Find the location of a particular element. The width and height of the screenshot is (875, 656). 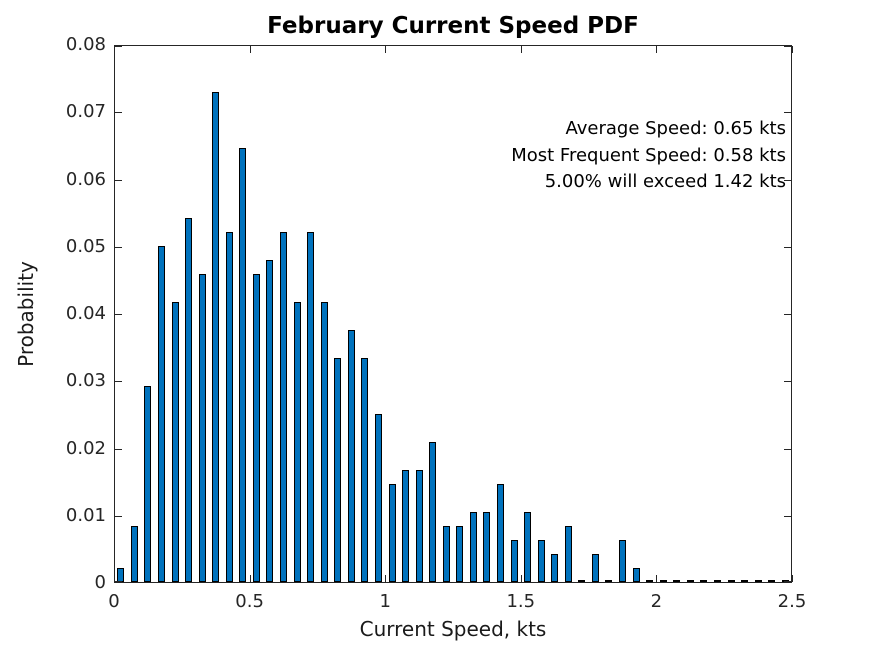

x-tick-label: 0 is located at coordinates (114, 601).